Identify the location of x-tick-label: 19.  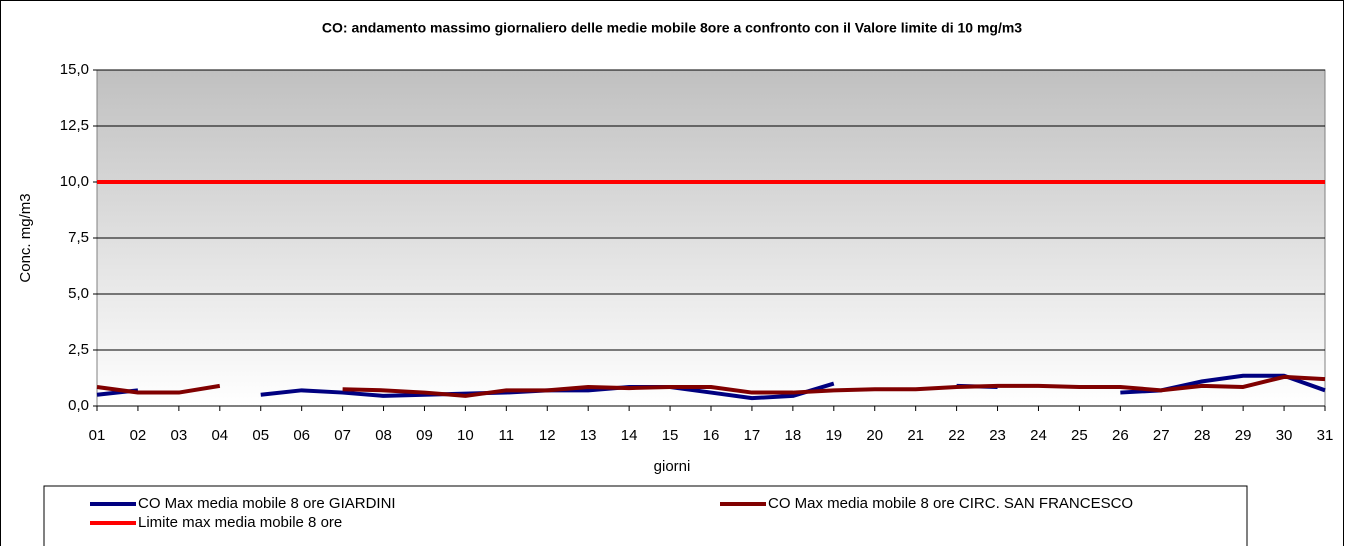
(833, 435).